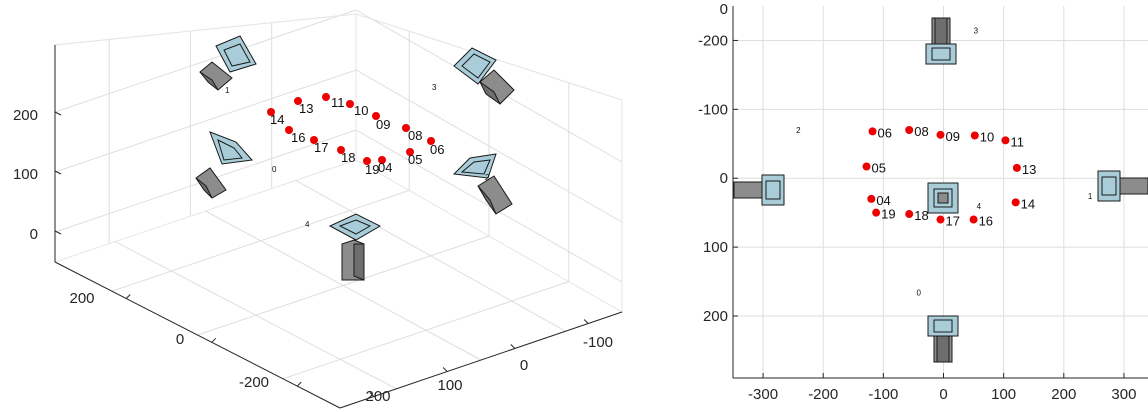 The image size is (1148, 412). Describe the element at coordinates (348, 157) in the screenshot. I see `point-label: 18` at that location.